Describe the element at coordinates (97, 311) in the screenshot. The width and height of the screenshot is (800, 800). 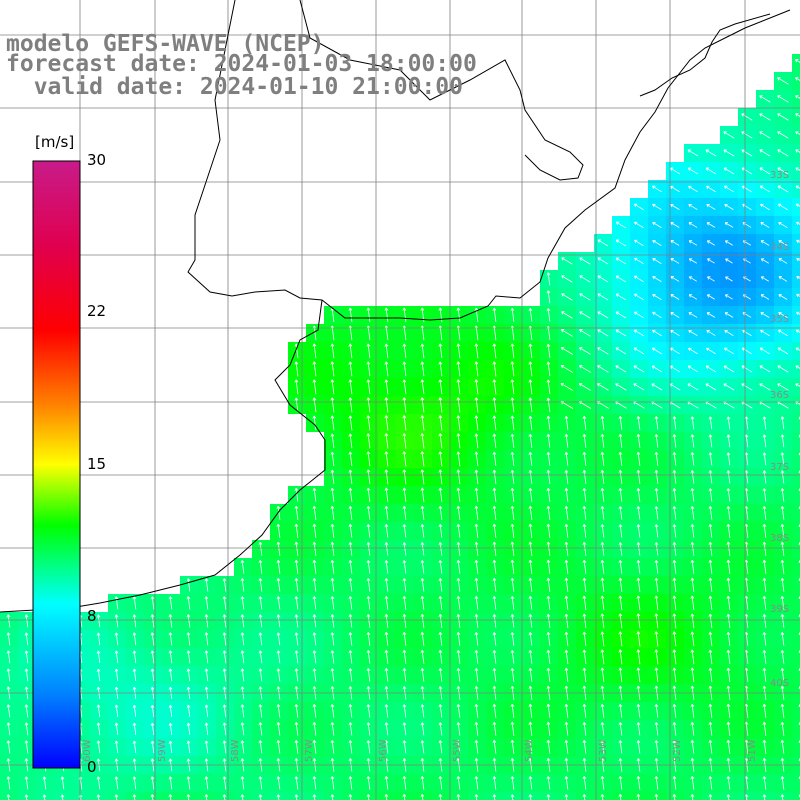
I see `colorbar-tick-22: 22` at that location.